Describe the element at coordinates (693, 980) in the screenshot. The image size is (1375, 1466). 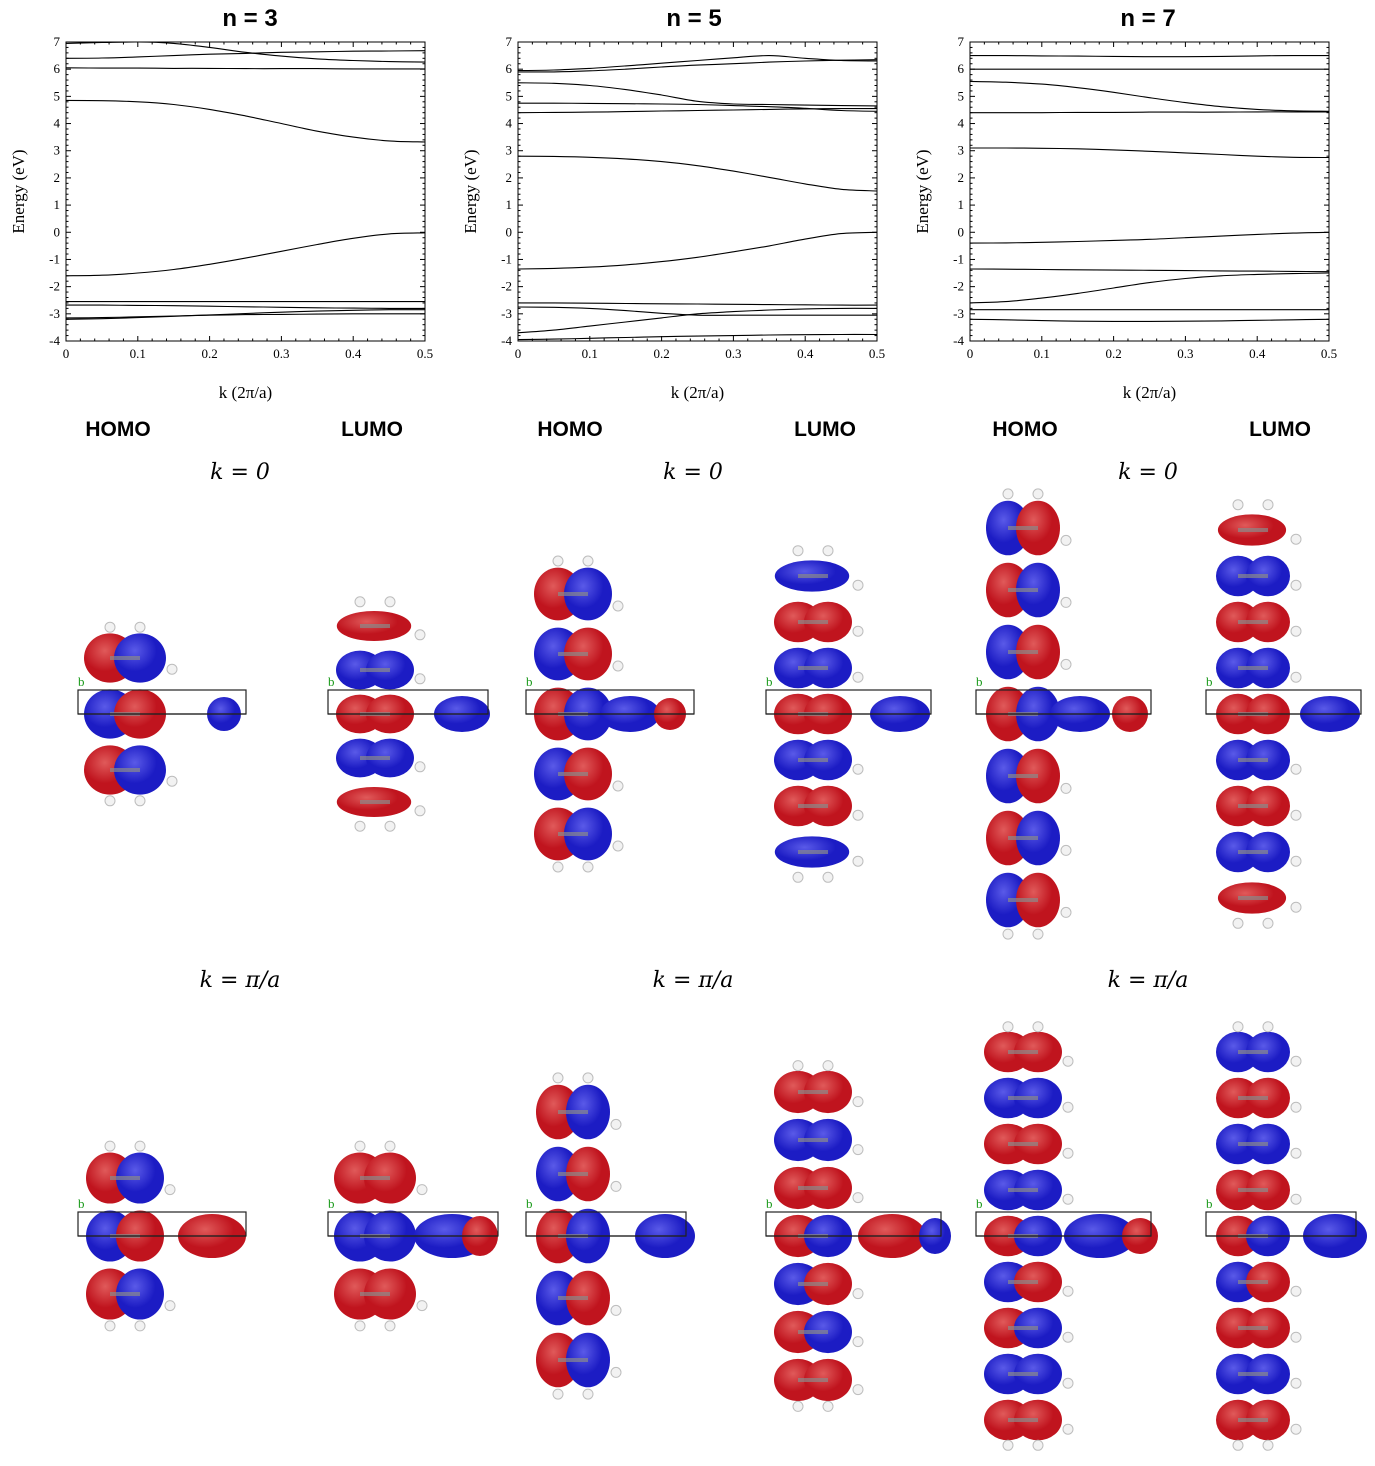
I see `k-label-bottom-n5: k = π/a` at that location.